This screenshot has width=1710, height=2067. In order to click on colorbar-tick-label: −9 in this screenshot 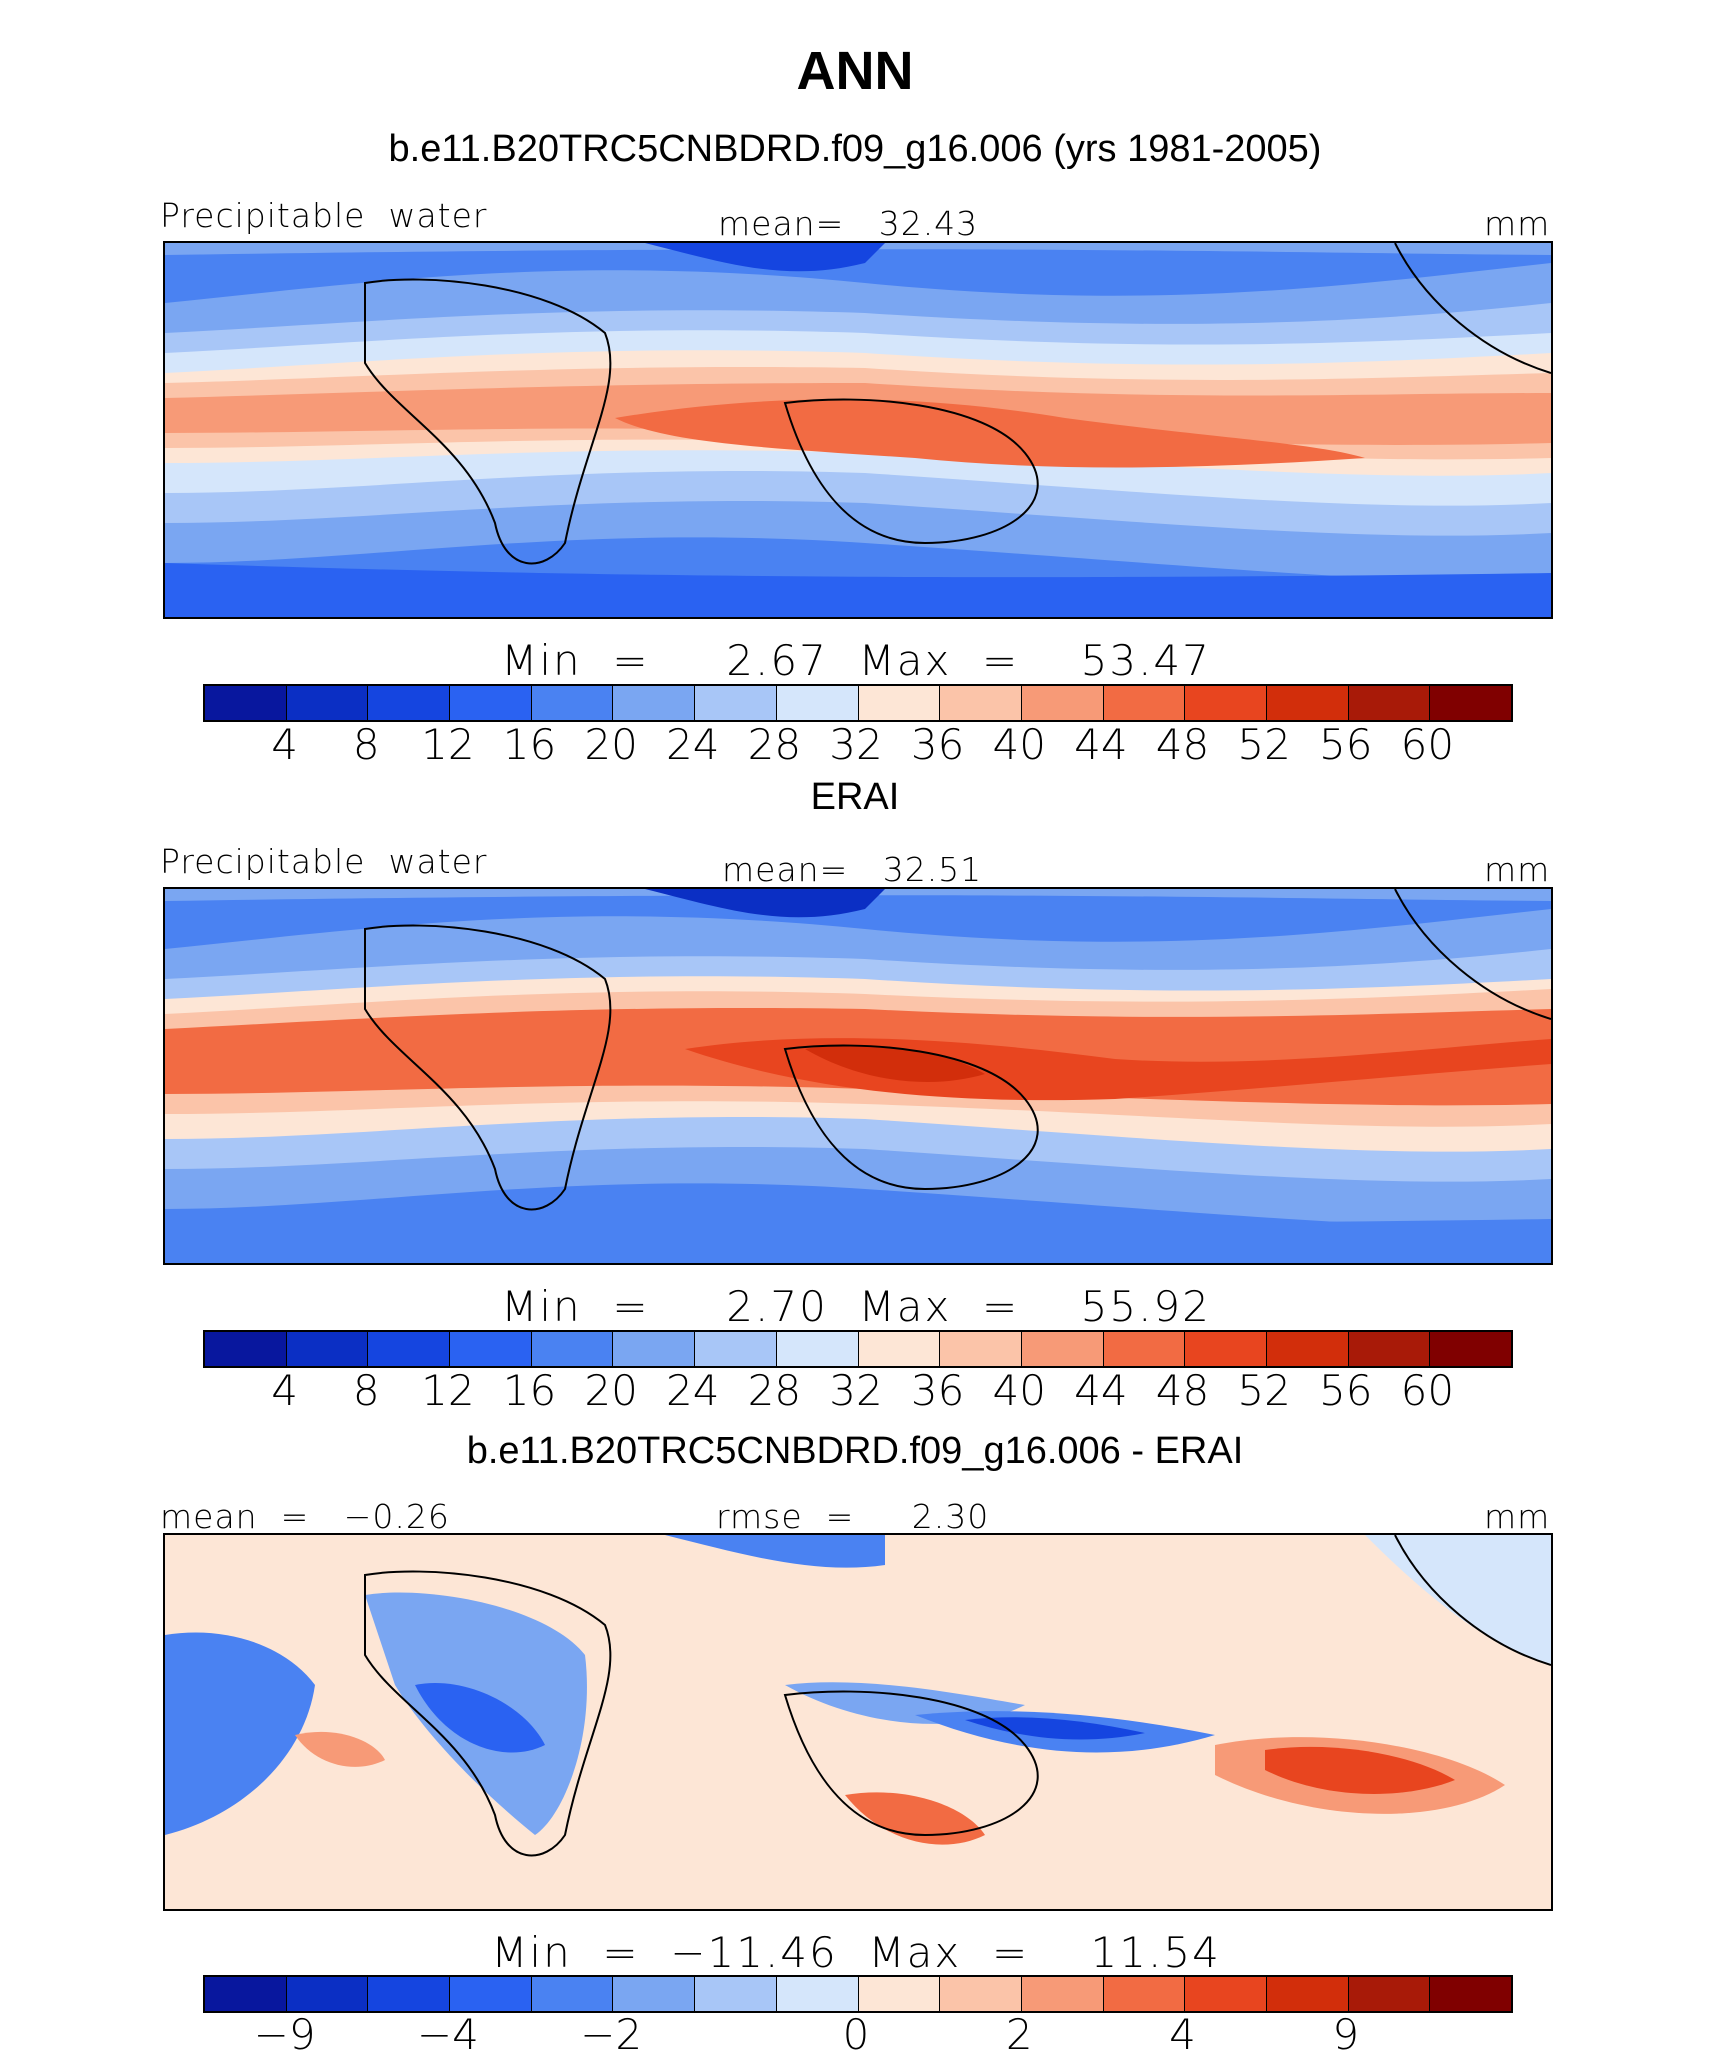, I will do `click(284, 2034)`.